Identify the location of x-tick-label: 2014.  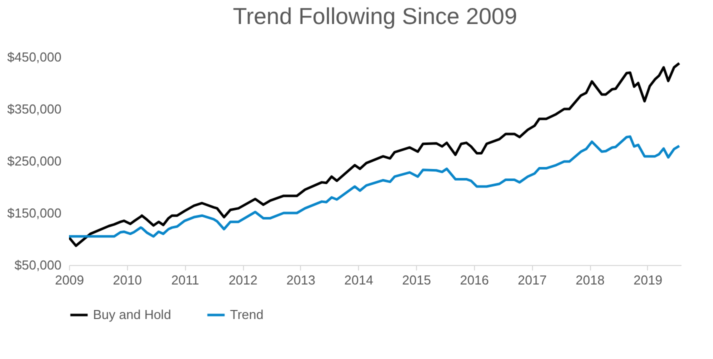
(359, 280).